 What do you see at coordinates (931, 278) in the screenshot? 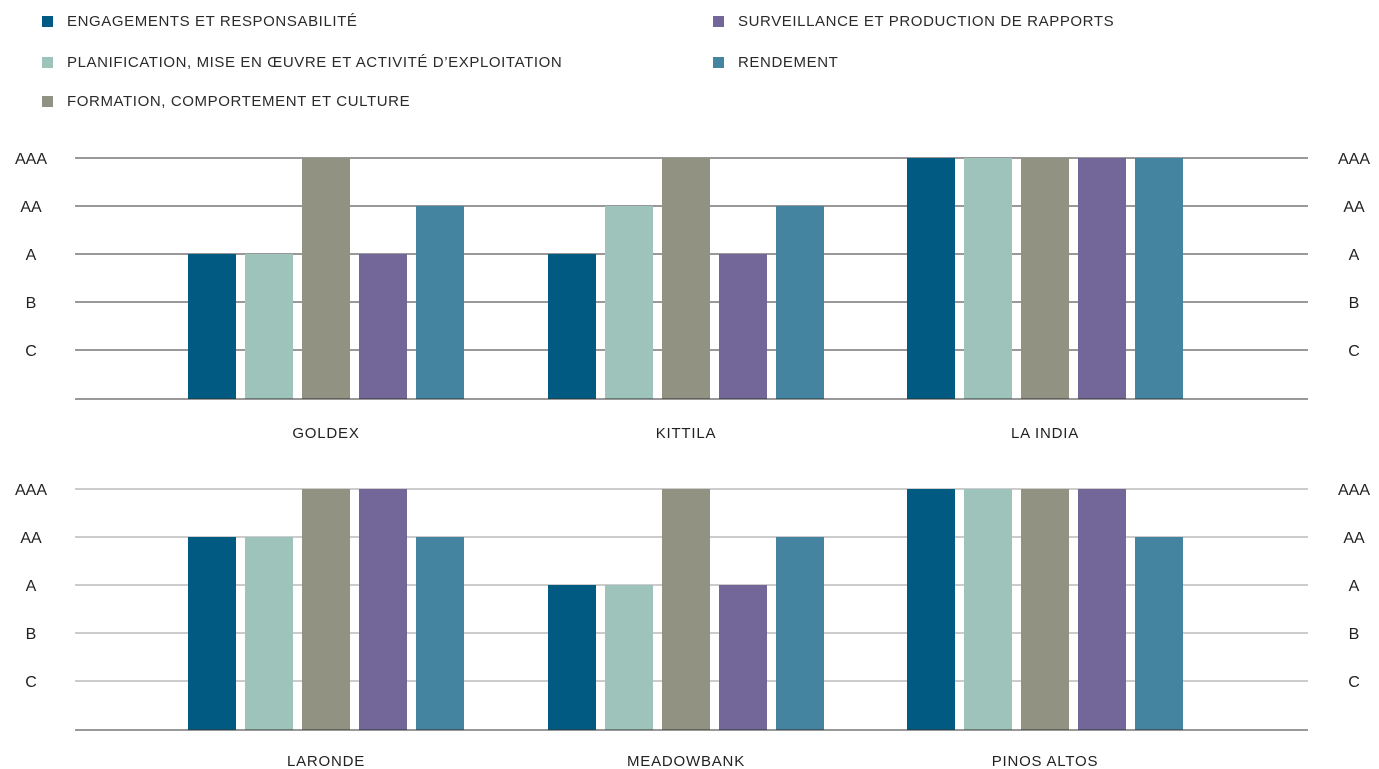
I see `bar-la-india-s1` at bounding box center [931, 278].